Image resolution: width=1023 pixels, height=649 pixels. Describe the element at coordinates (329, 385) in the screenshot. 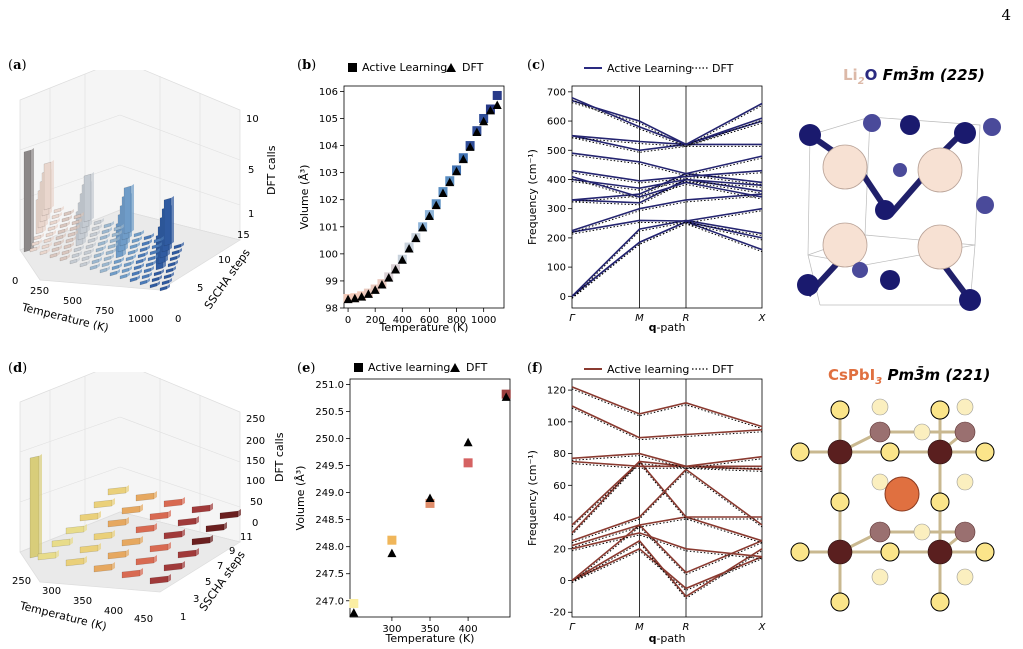

I see `e-ytick-label-8: 251.0` at that location.